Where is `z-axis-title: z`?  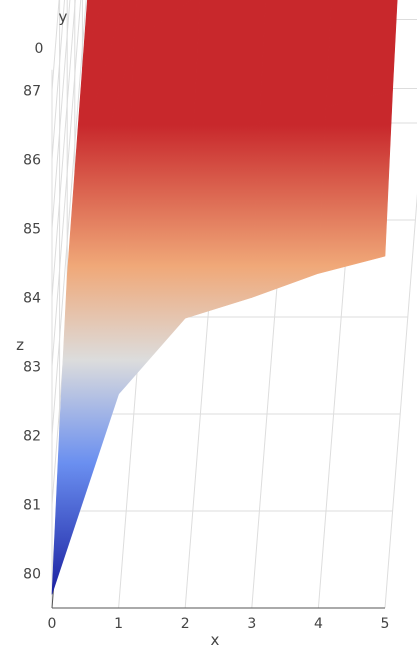
z-axis-title: z is located at coordinates (20, 345).